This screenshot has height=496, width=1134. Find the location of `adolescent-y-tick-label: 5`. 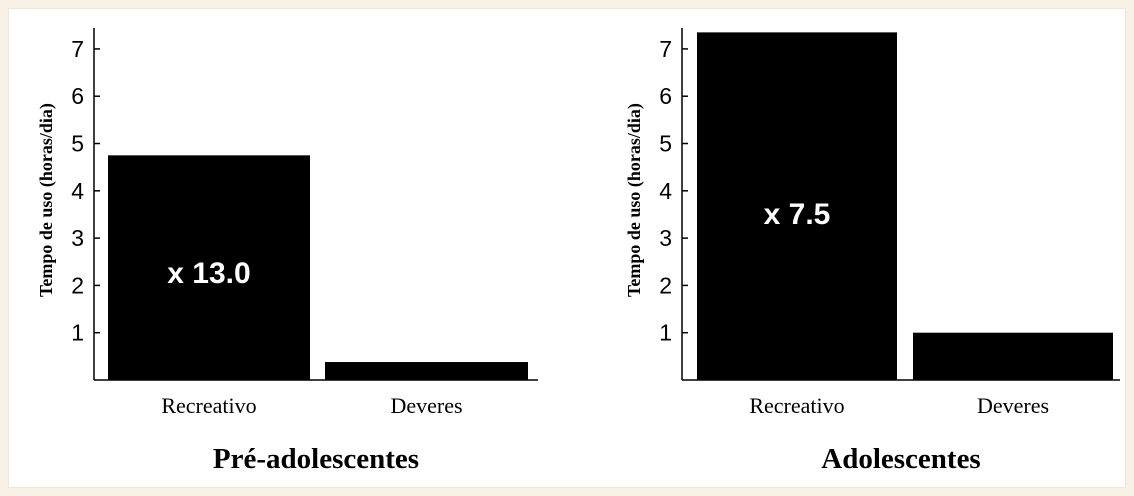

adolescent-y-tick-label: 5 is located at coordinates (665, 144).